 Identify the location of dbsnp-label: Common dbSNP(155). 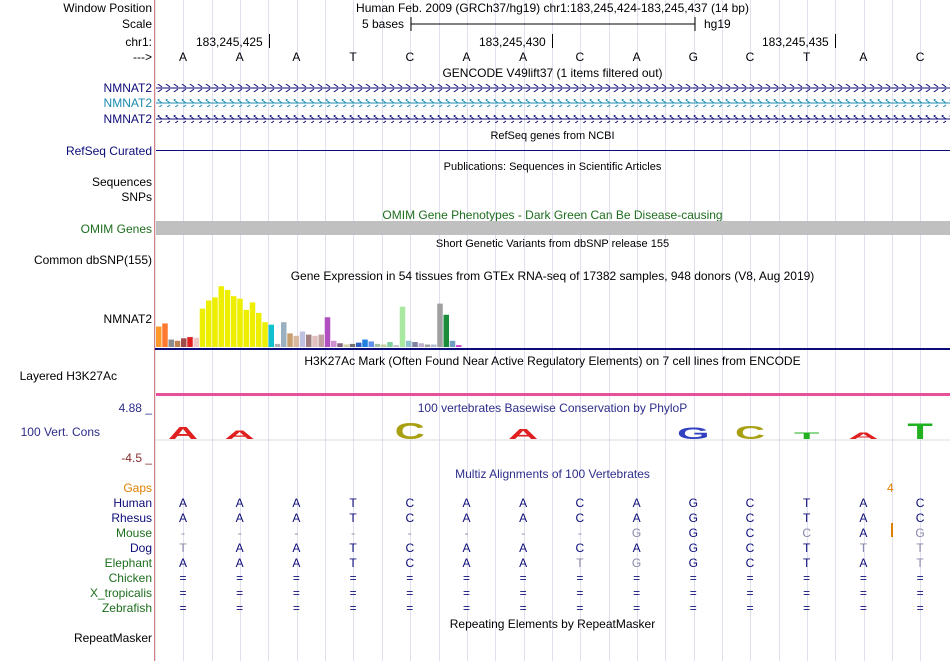
(92, 260).